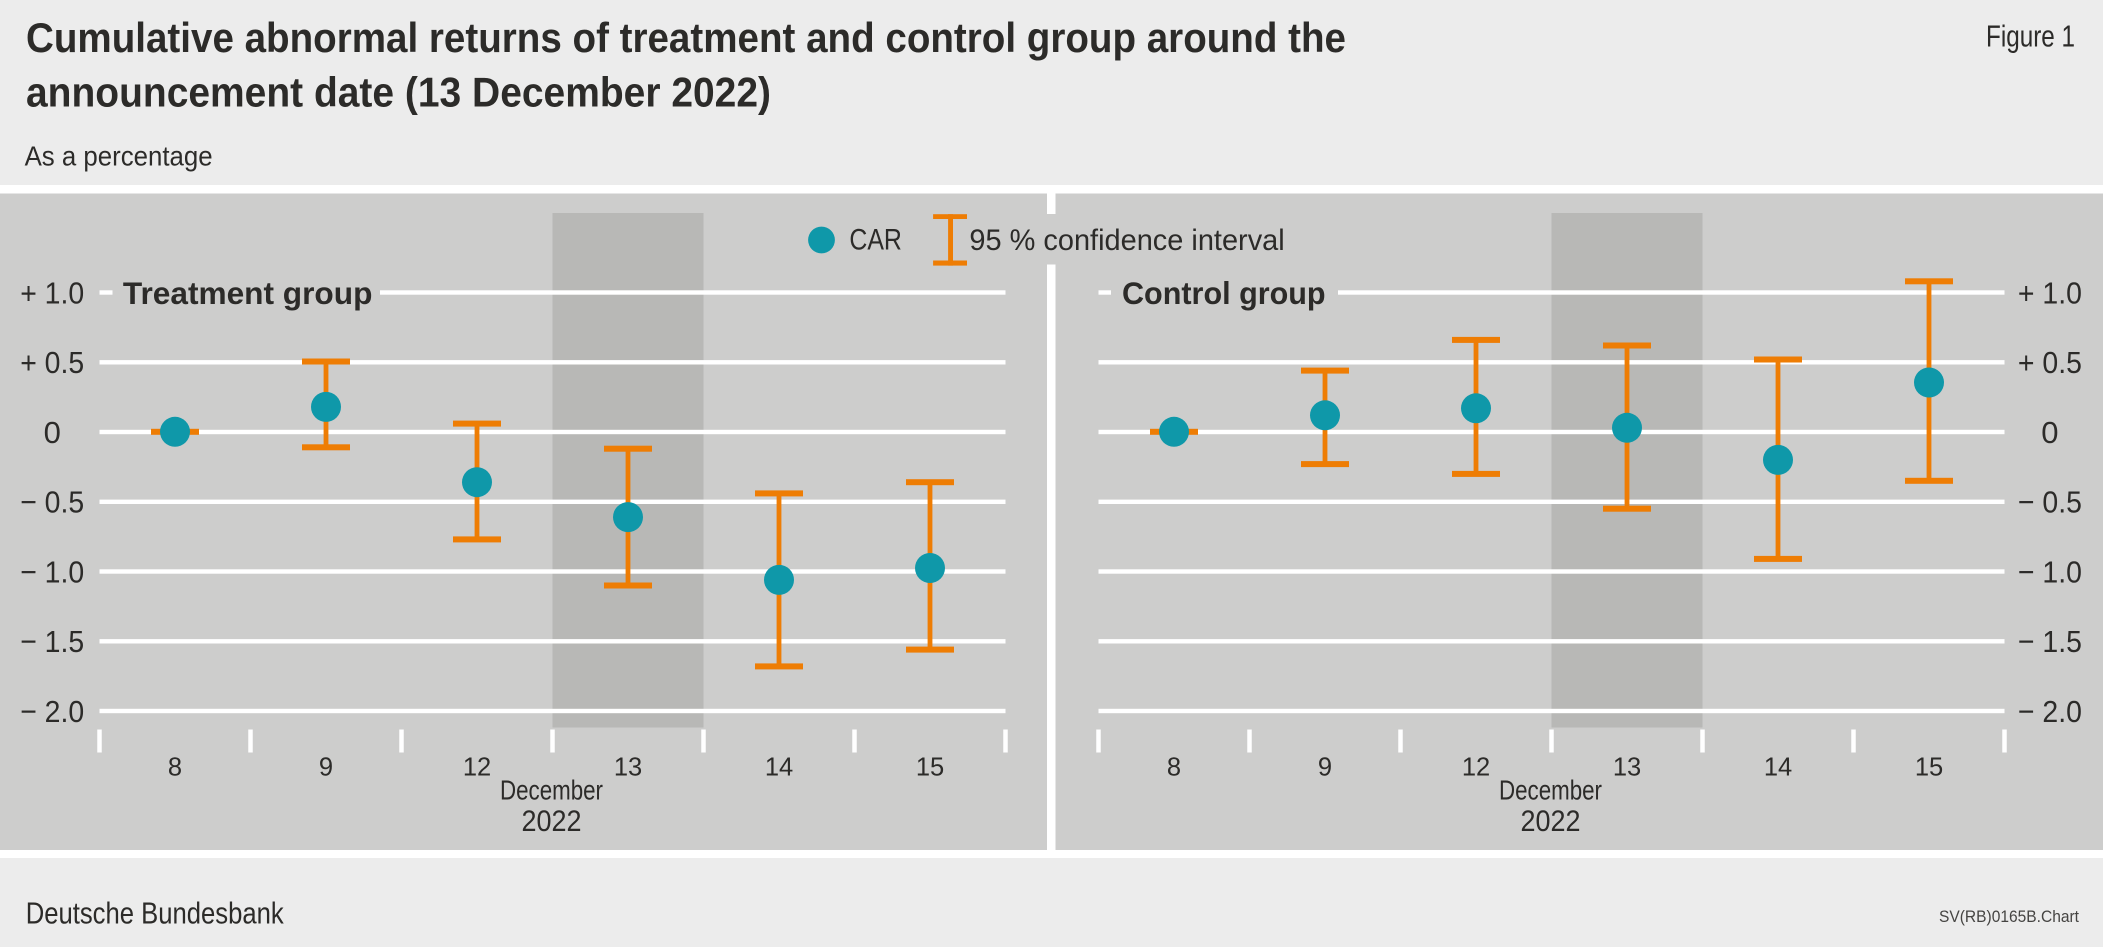 This screenshot has width=2103, height=947. Describe the element at coordinates (119, 156) in the screenshot. I see `svg-text: As a percentage` at that location.